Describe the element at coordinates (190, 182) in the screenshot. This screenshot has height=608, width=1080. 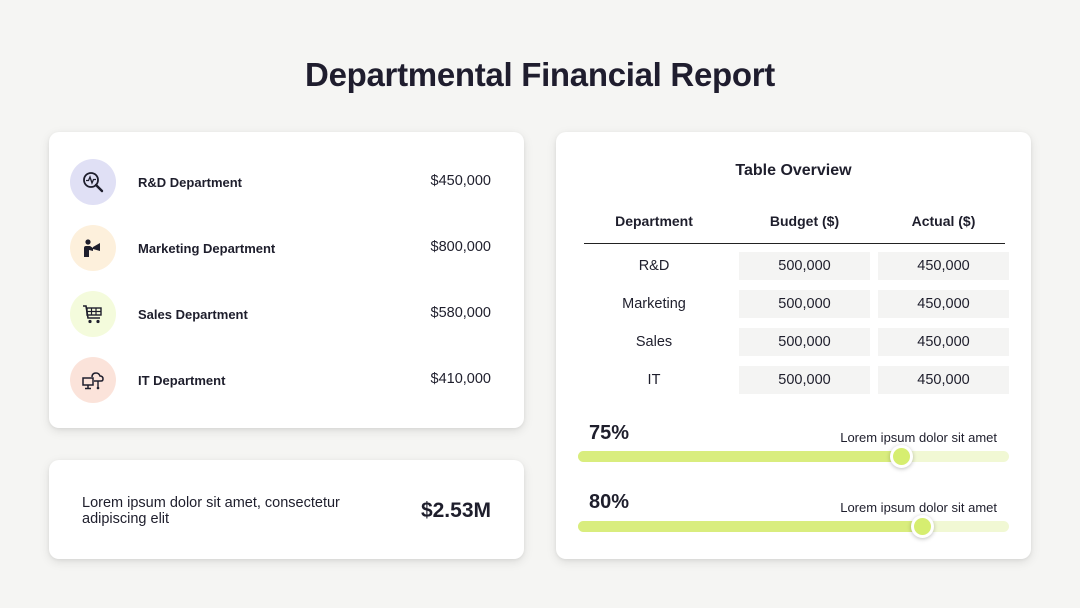
I see `department-name: R&D Department` at that location.